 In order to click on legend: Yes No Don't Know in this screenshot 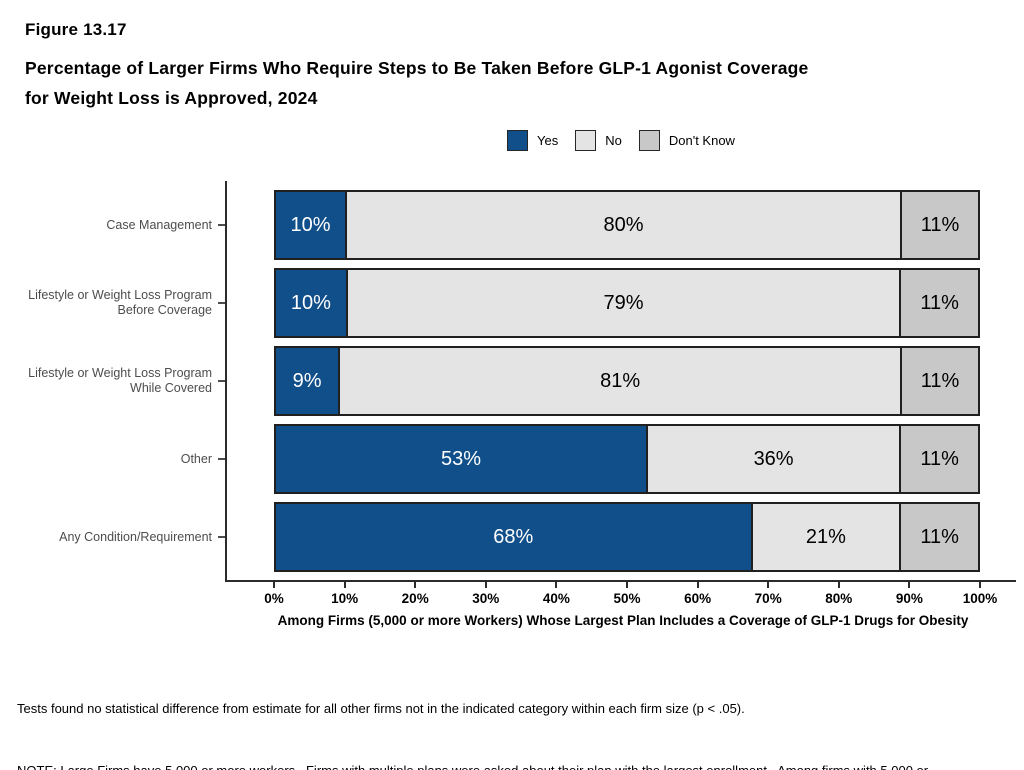, I will do `click(621, 140)`.